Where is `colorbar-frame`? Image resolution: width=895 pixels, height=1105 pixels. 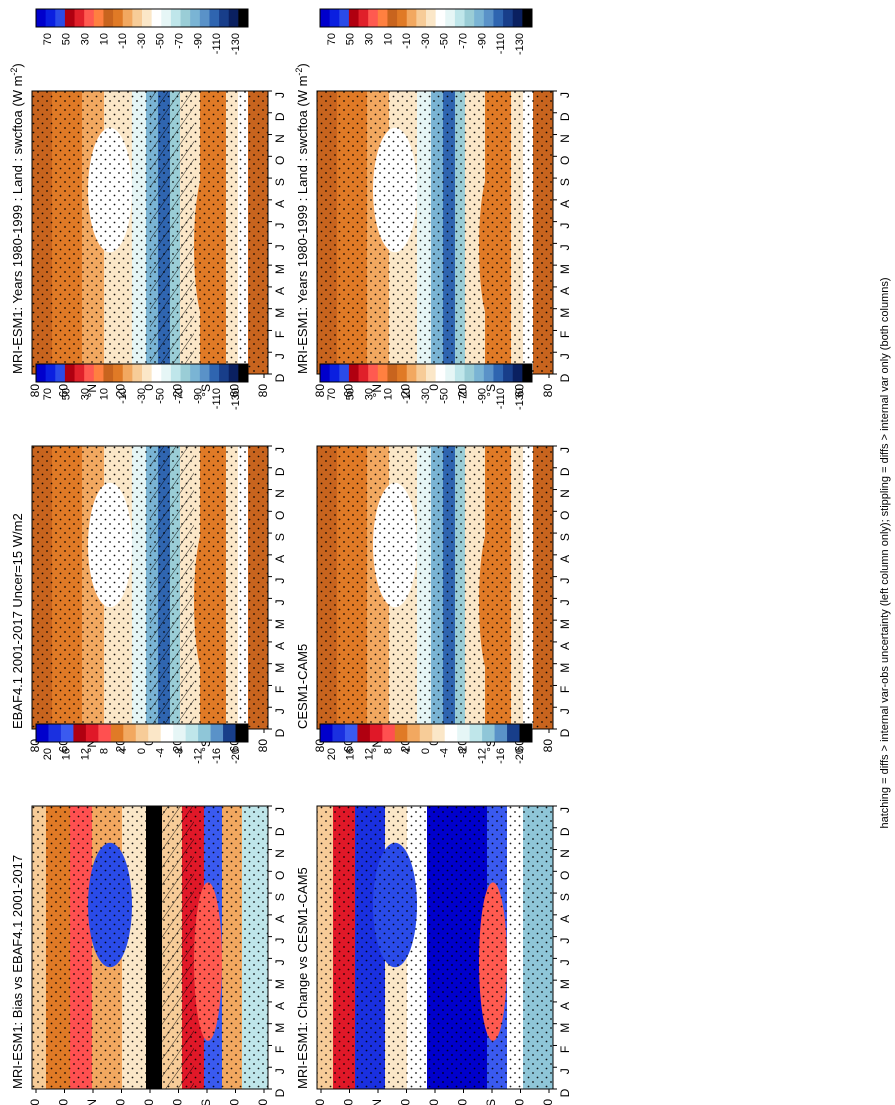 colorbar-frame is located at coordinates (426, 733).